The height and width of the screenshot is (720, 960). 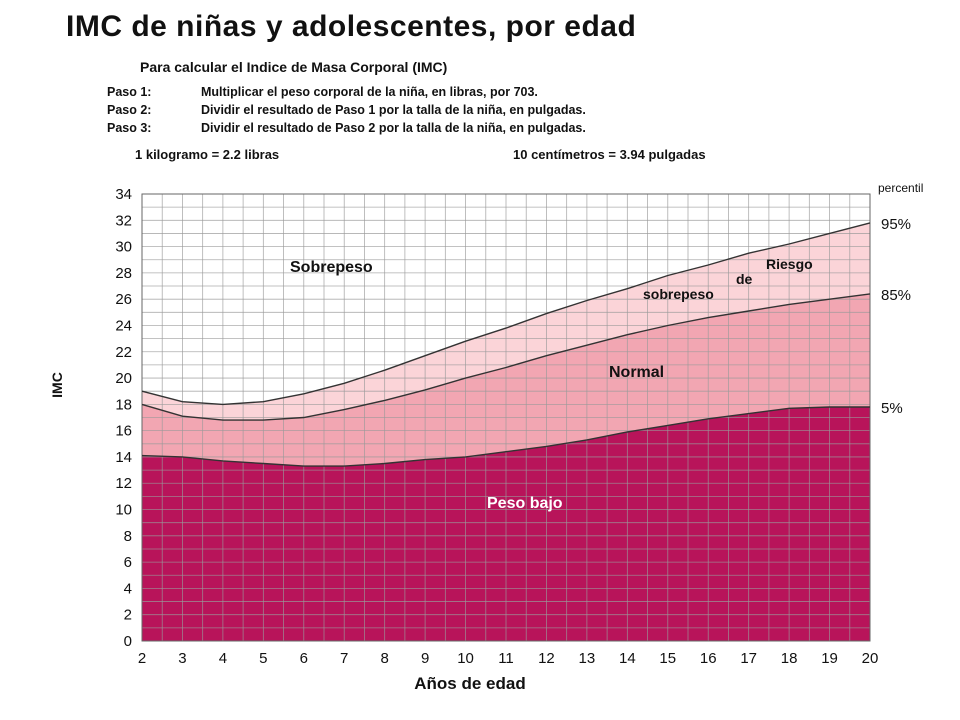 What do you see at coordinates (469, 683) in the screenshot?
I see `x-axis-label: Años de edad` at bounding box center [469, 683].